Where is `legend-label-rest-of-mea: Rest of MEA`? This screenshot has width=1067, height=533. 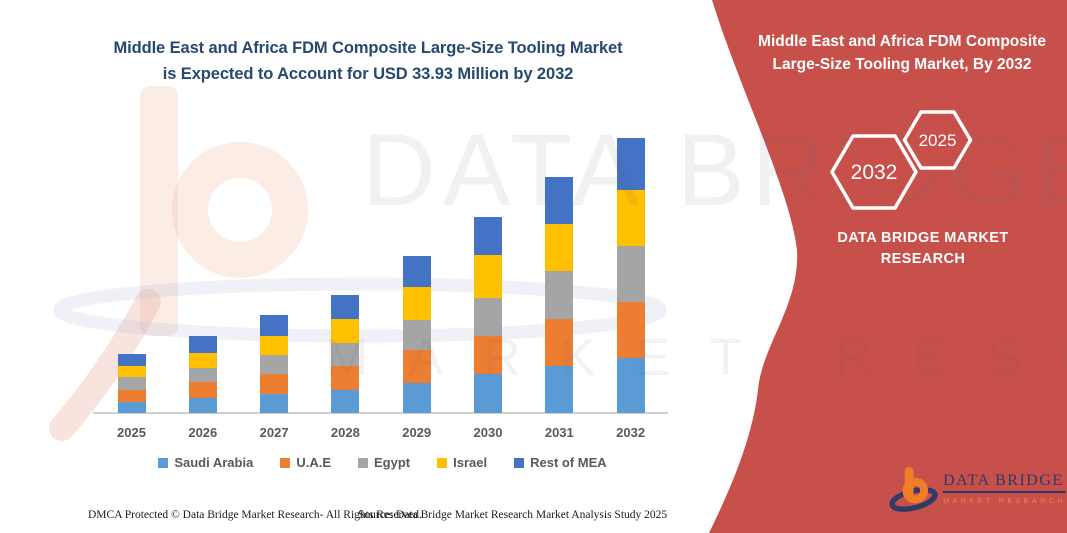
legend-label-rest-of-mea: Rest of MEA is located at coordinates (568, 462).